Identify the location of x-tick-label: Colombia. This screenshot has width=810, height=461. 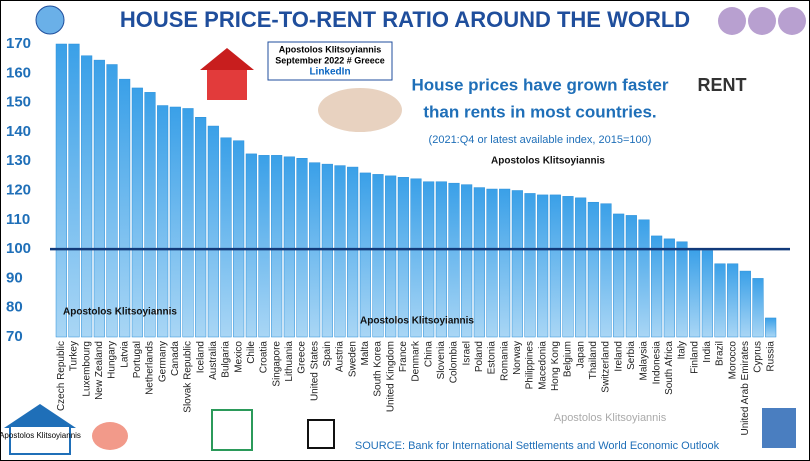
(454, 362).